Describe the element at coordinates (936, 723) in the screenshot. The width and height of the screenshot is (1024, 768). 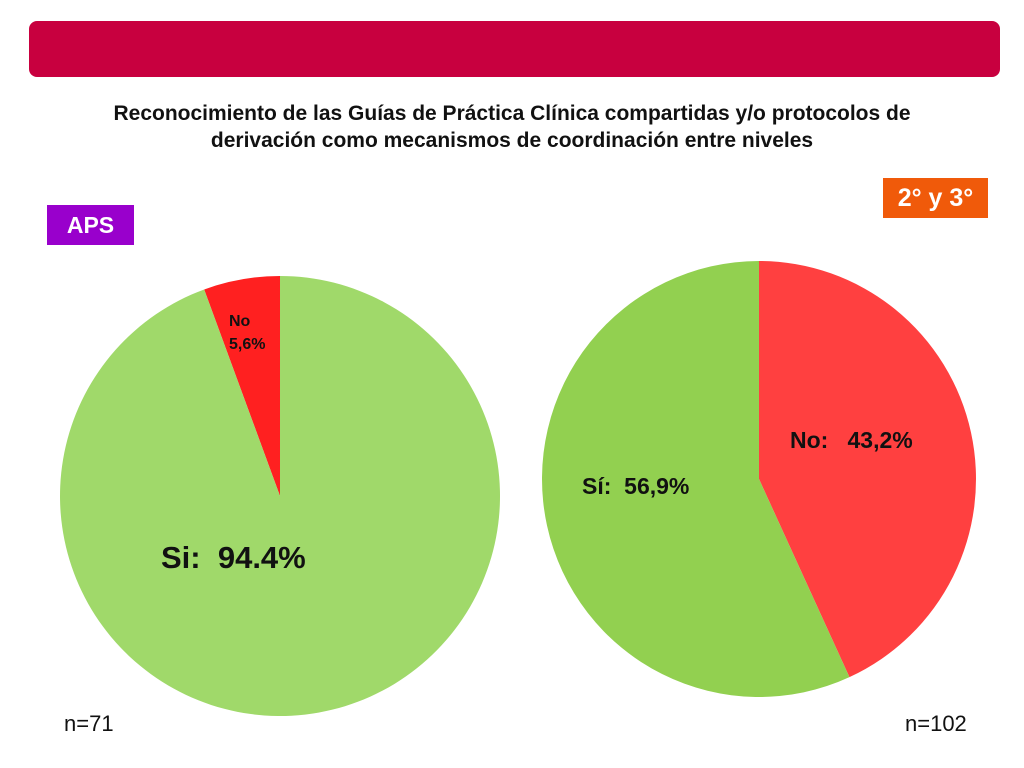
I see `sample-size-level-2-3: n=102` at that location.